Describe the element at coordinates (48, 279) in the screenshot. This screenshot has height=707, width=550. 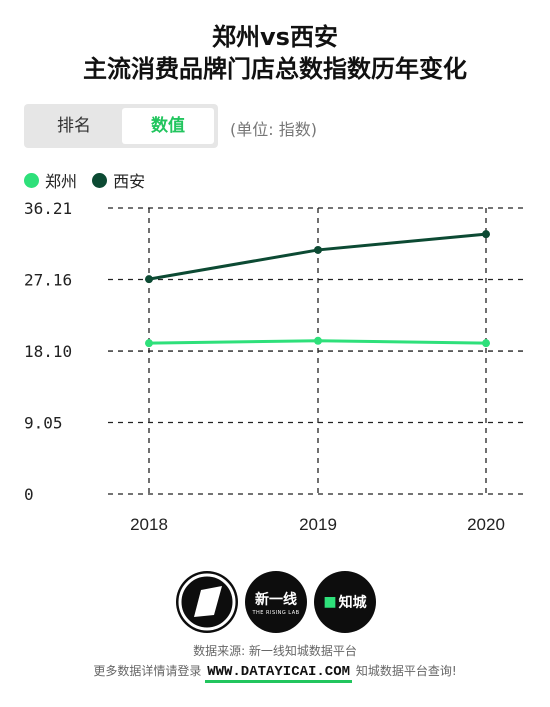
I see `y-tick-label: 27.16` at that location.